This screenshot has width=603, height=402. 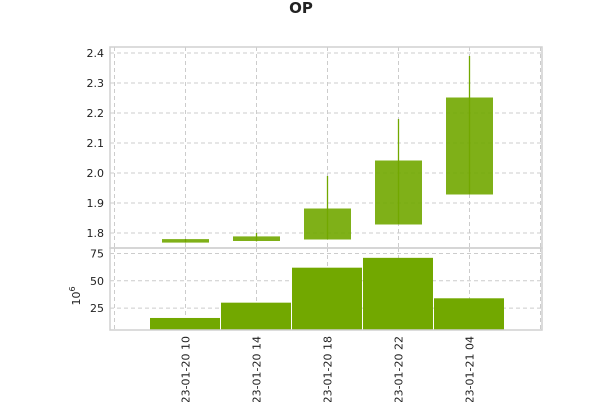 What do you see at coordinates (96, 53) in the screenshot?
I see `price-y-tick-label: 2.4` at bounding box center [96, 53].